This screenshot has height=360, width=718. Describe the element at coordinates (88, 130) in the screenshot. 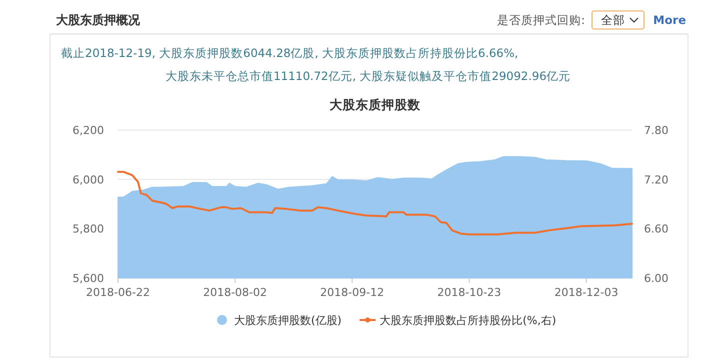

I see `y-tick-label: 6,200` at that location.